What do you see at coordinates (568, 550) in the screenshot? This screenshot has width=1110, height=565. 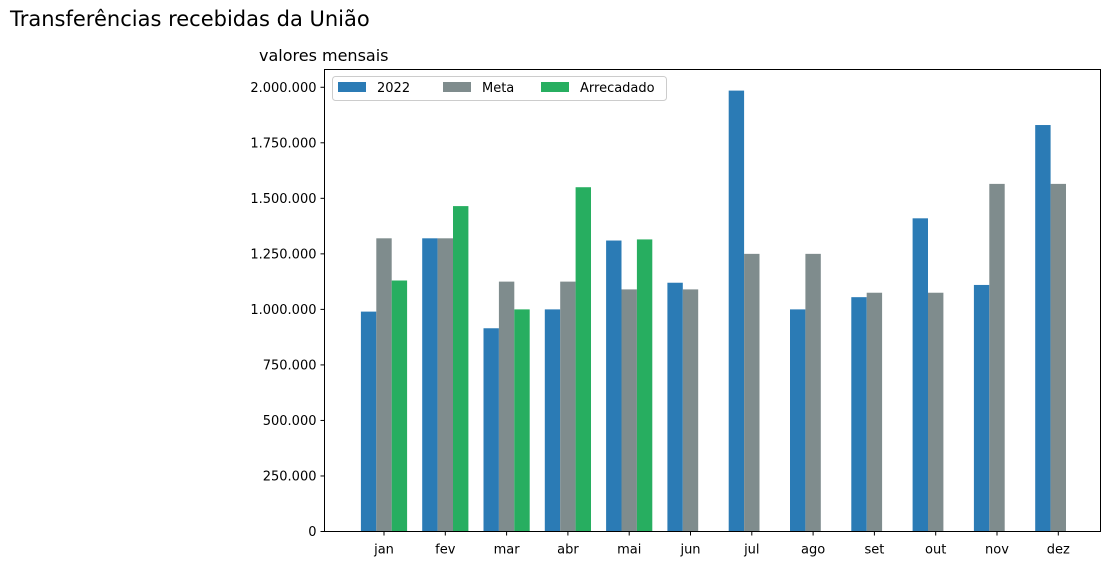 I see `x-tick-label-abr: abr` at bounding box center [568, 550].